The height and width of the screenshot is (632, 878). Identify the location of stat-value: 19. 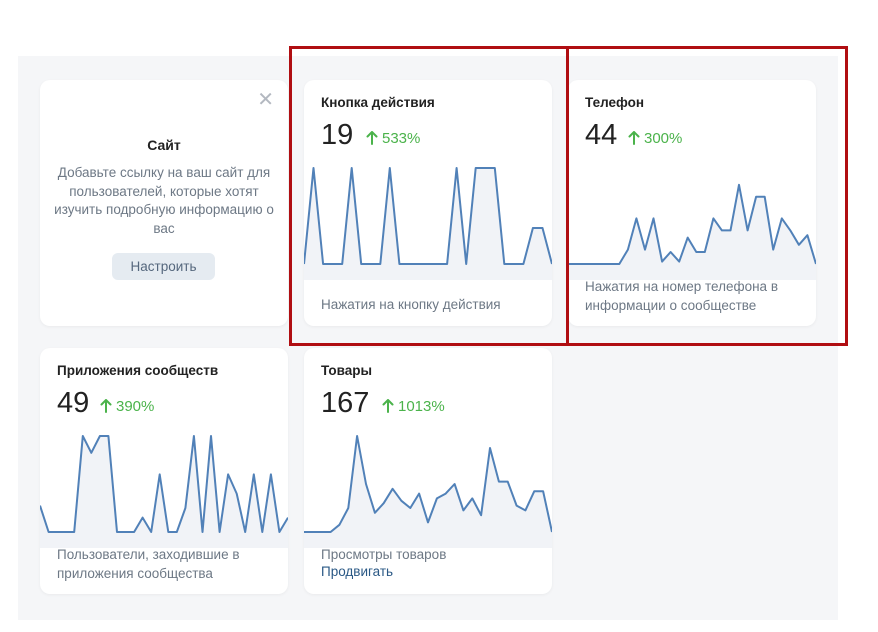
(337, 135).